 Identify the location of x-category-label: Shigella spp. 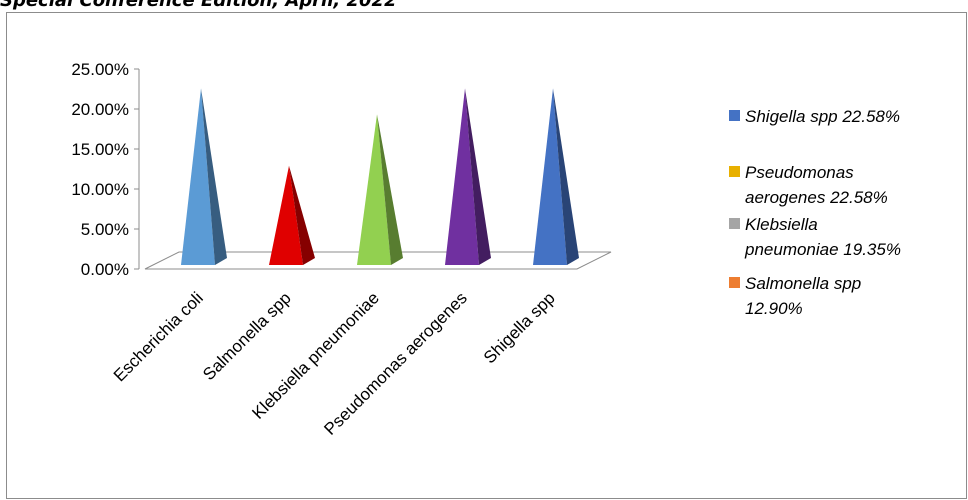
(519, 327).